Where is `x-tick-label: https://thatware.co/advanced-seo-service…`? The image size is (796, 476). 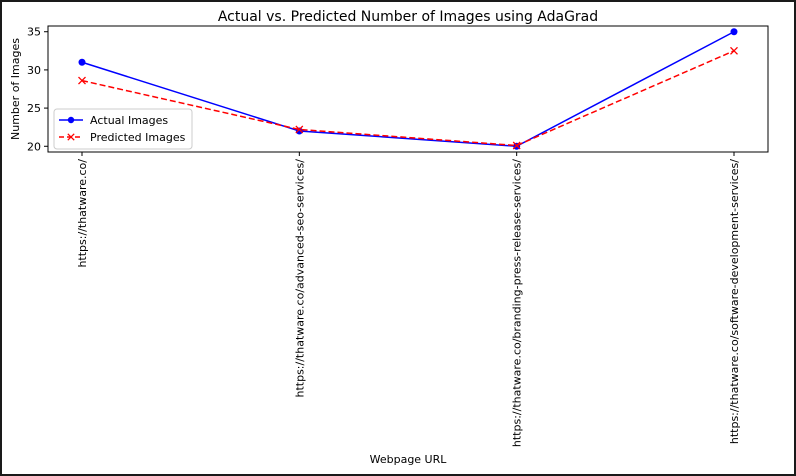
x-tick-label: https://thatware.co/advanced-seo-service… is located at coordinates (299, 278).